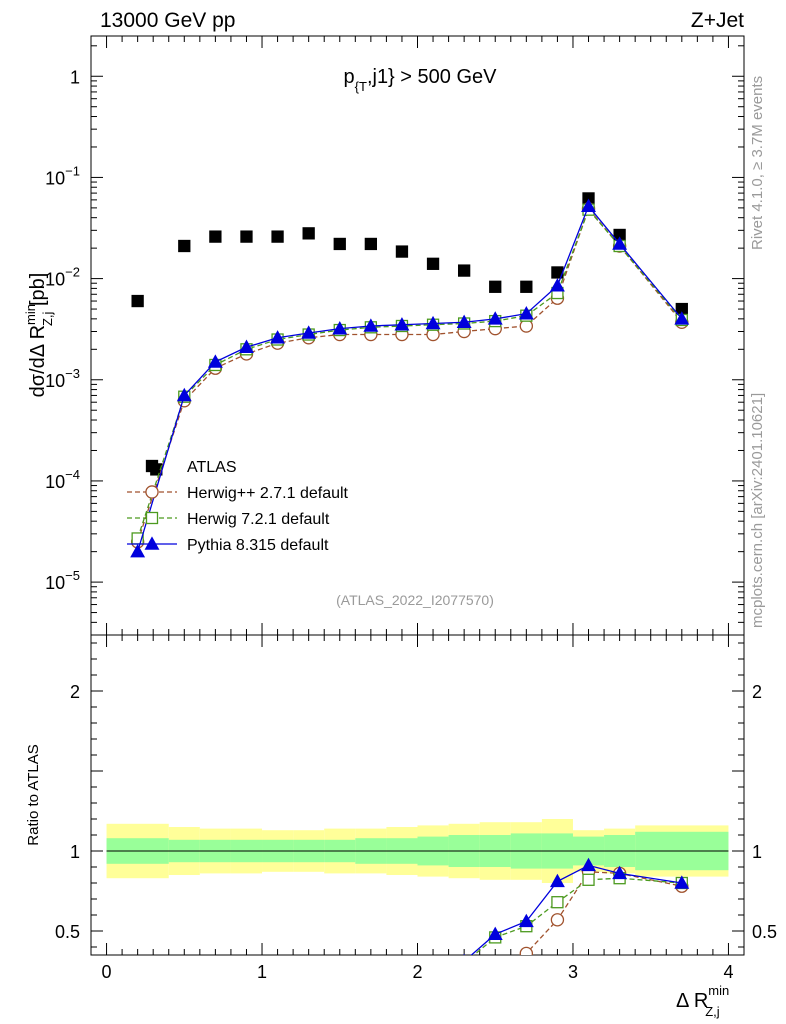 The height and width of the screenshot is (1024, 786). Describe the element at coordinates (62, 175) in the screenshot. I see `y-tick-label: 10⁻¹` at that location.